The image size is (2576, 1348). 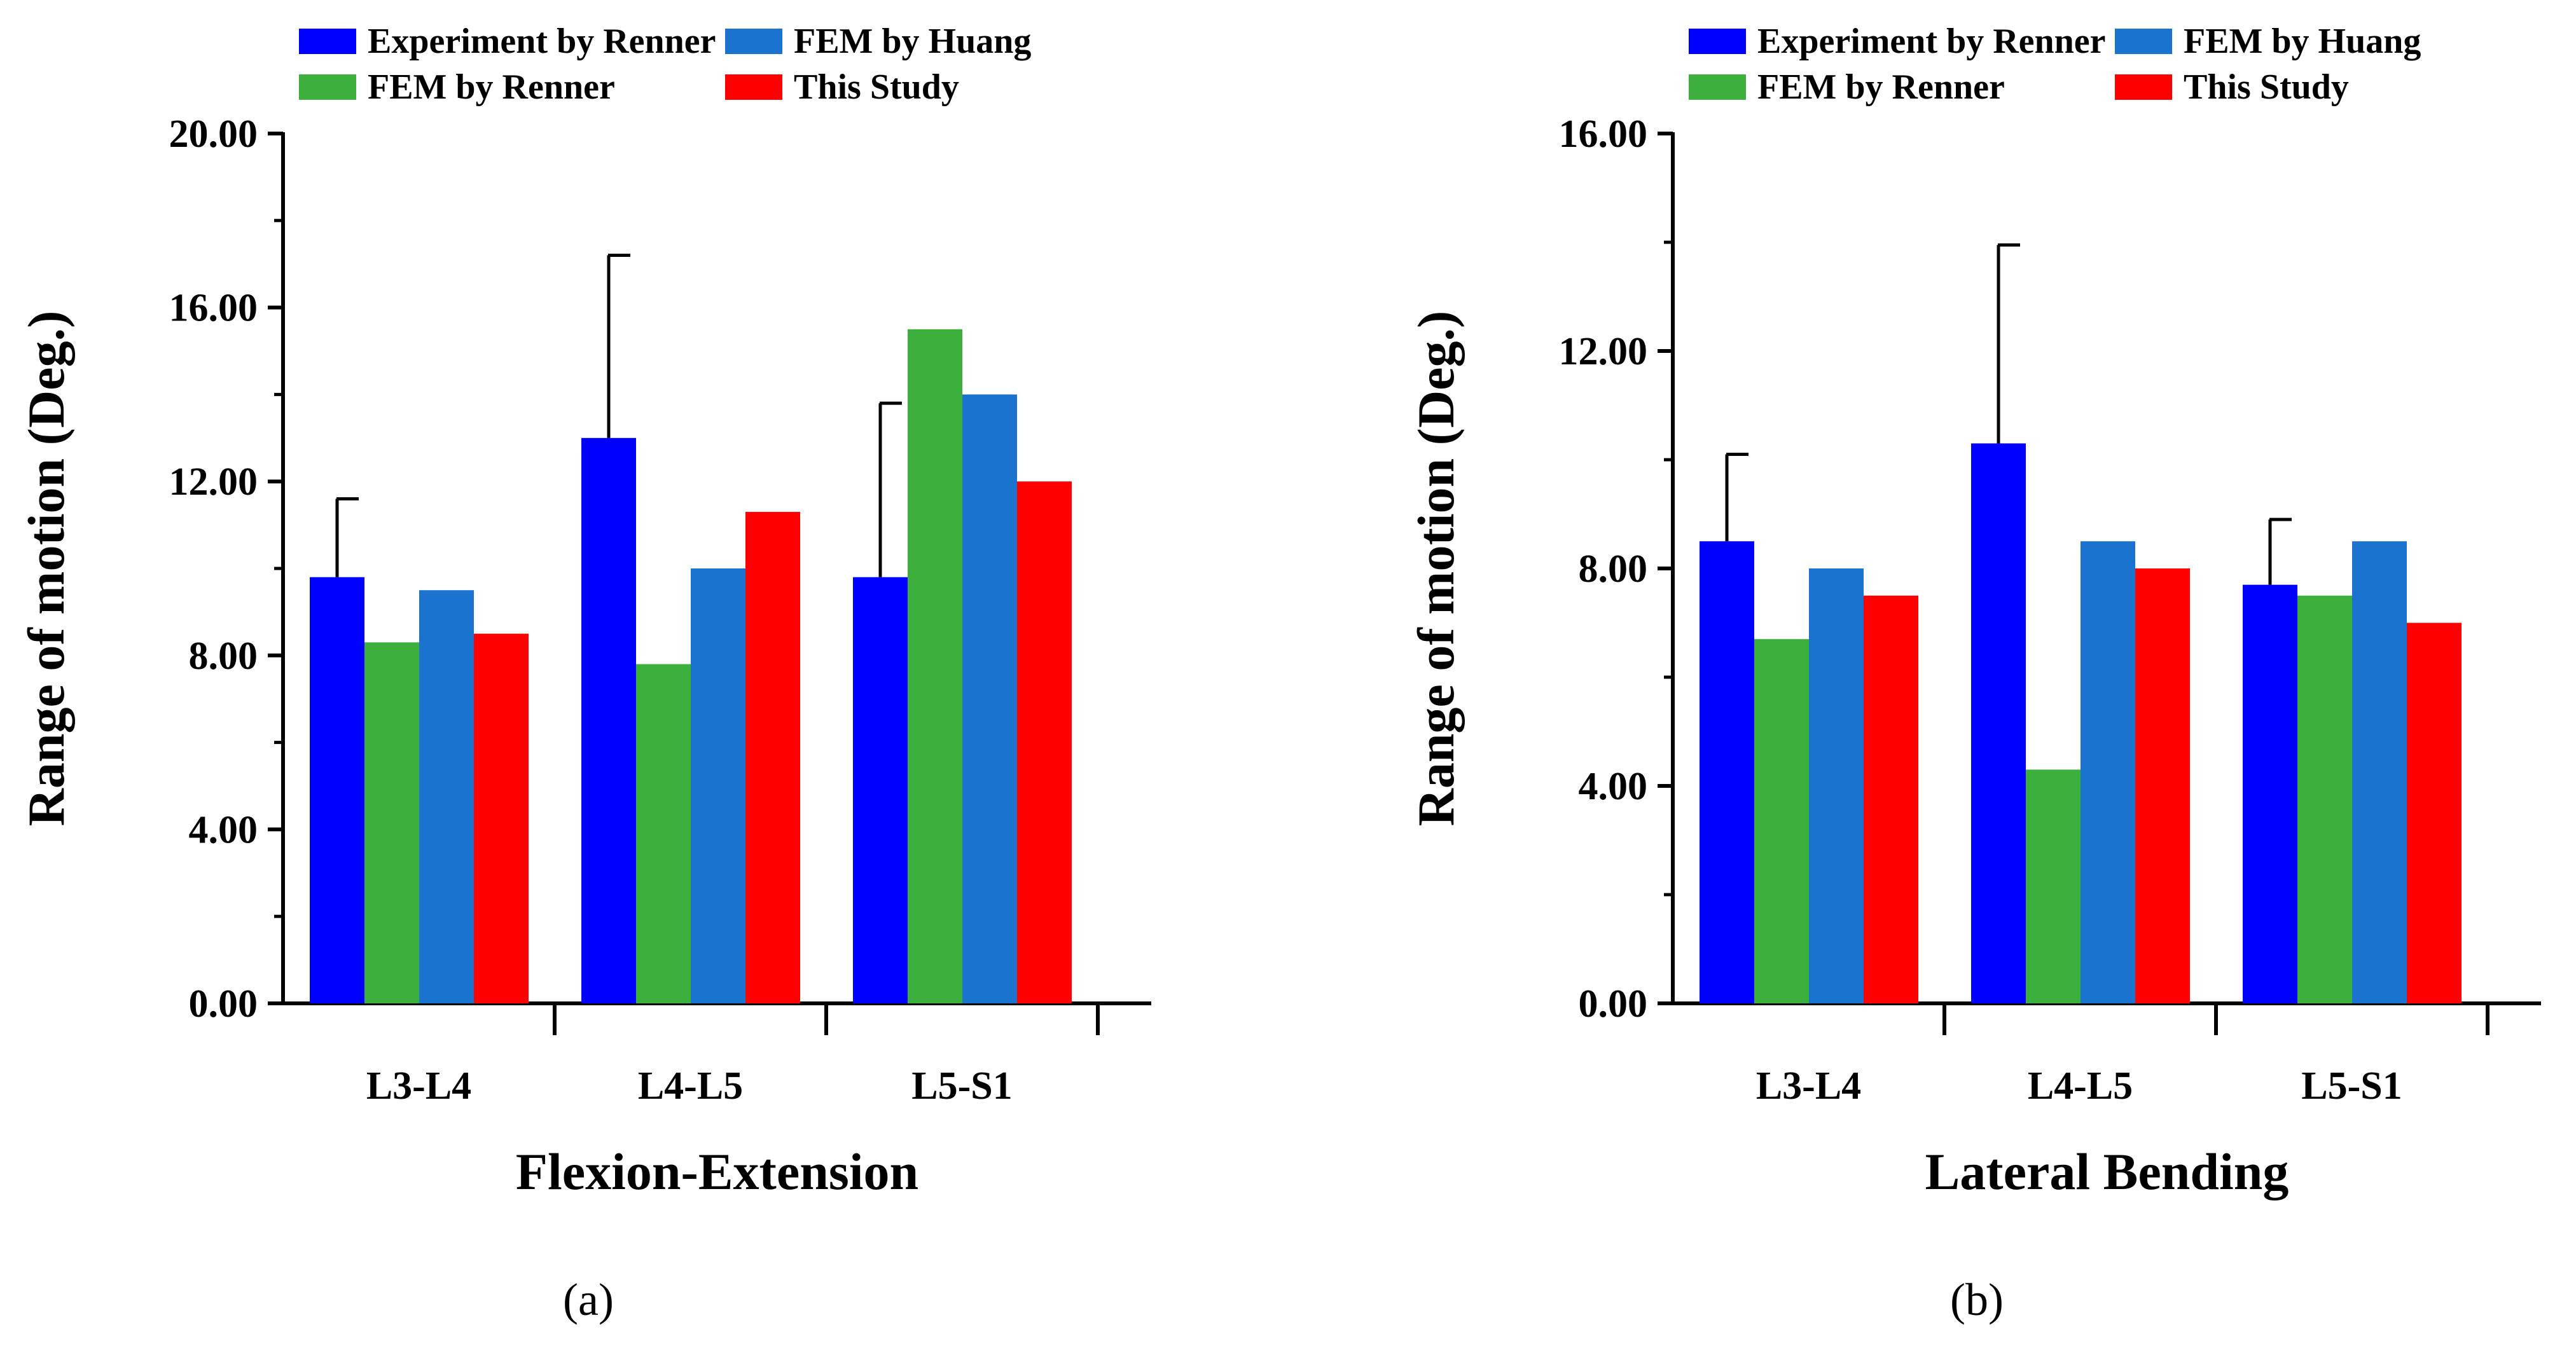 What do you see at coordinates (1977, 1299) in the screenshot?
I see `panel-label: (b)` at bounding box center [1977, 1299].